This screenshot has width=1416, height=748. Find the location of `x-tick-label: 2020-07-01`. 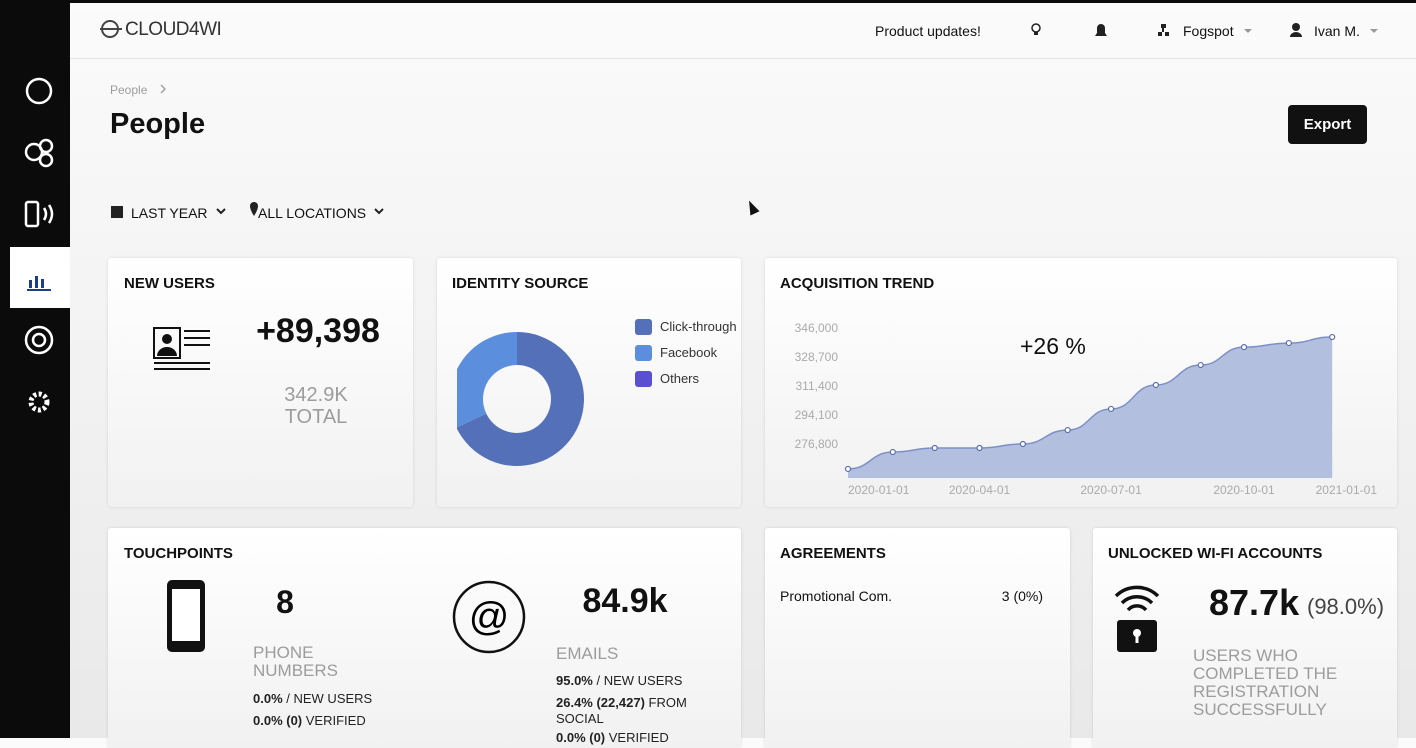

x-tick-label: 2020-07-01 is located at coordinates (1111, 490).